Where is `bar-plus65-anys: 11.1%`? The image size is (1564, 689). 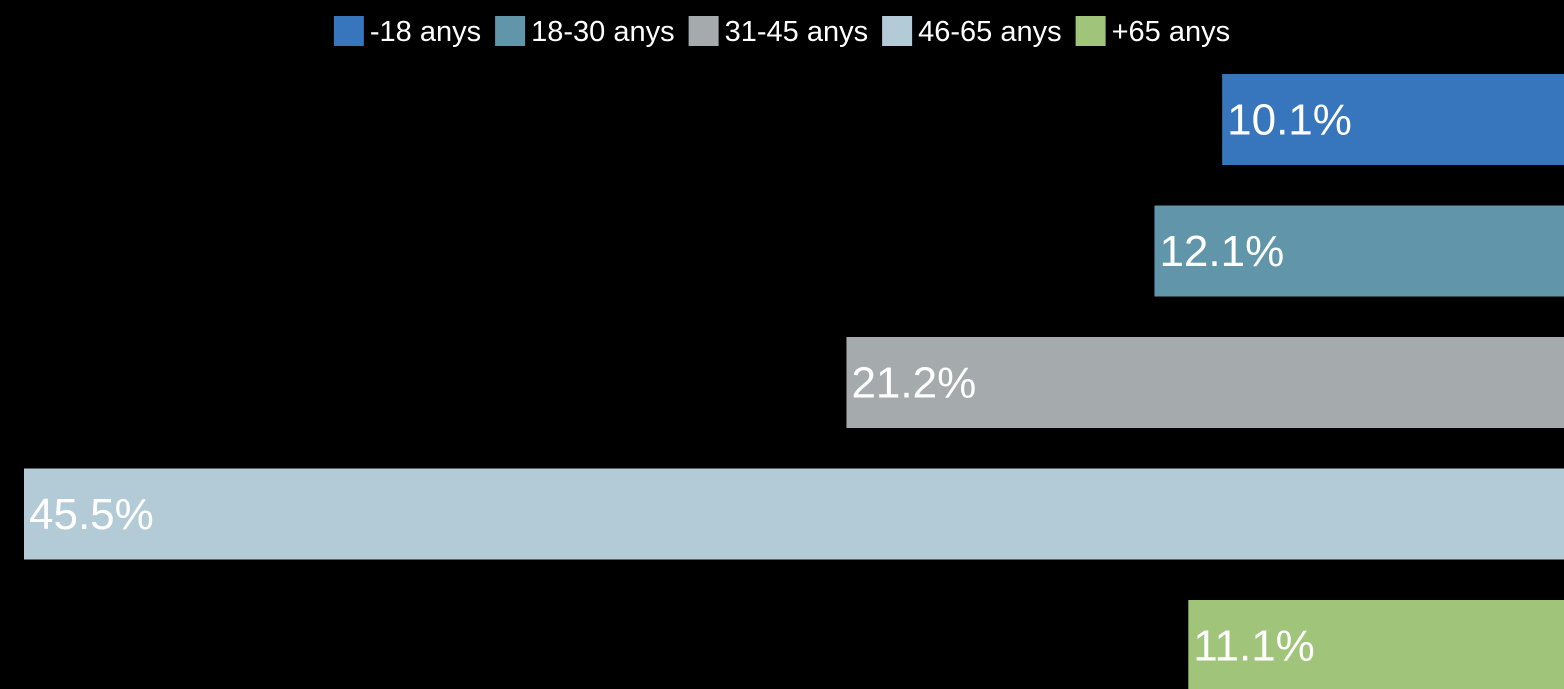 bar-plus65-anys: 11.1% is located at coordinates (1376, 644).